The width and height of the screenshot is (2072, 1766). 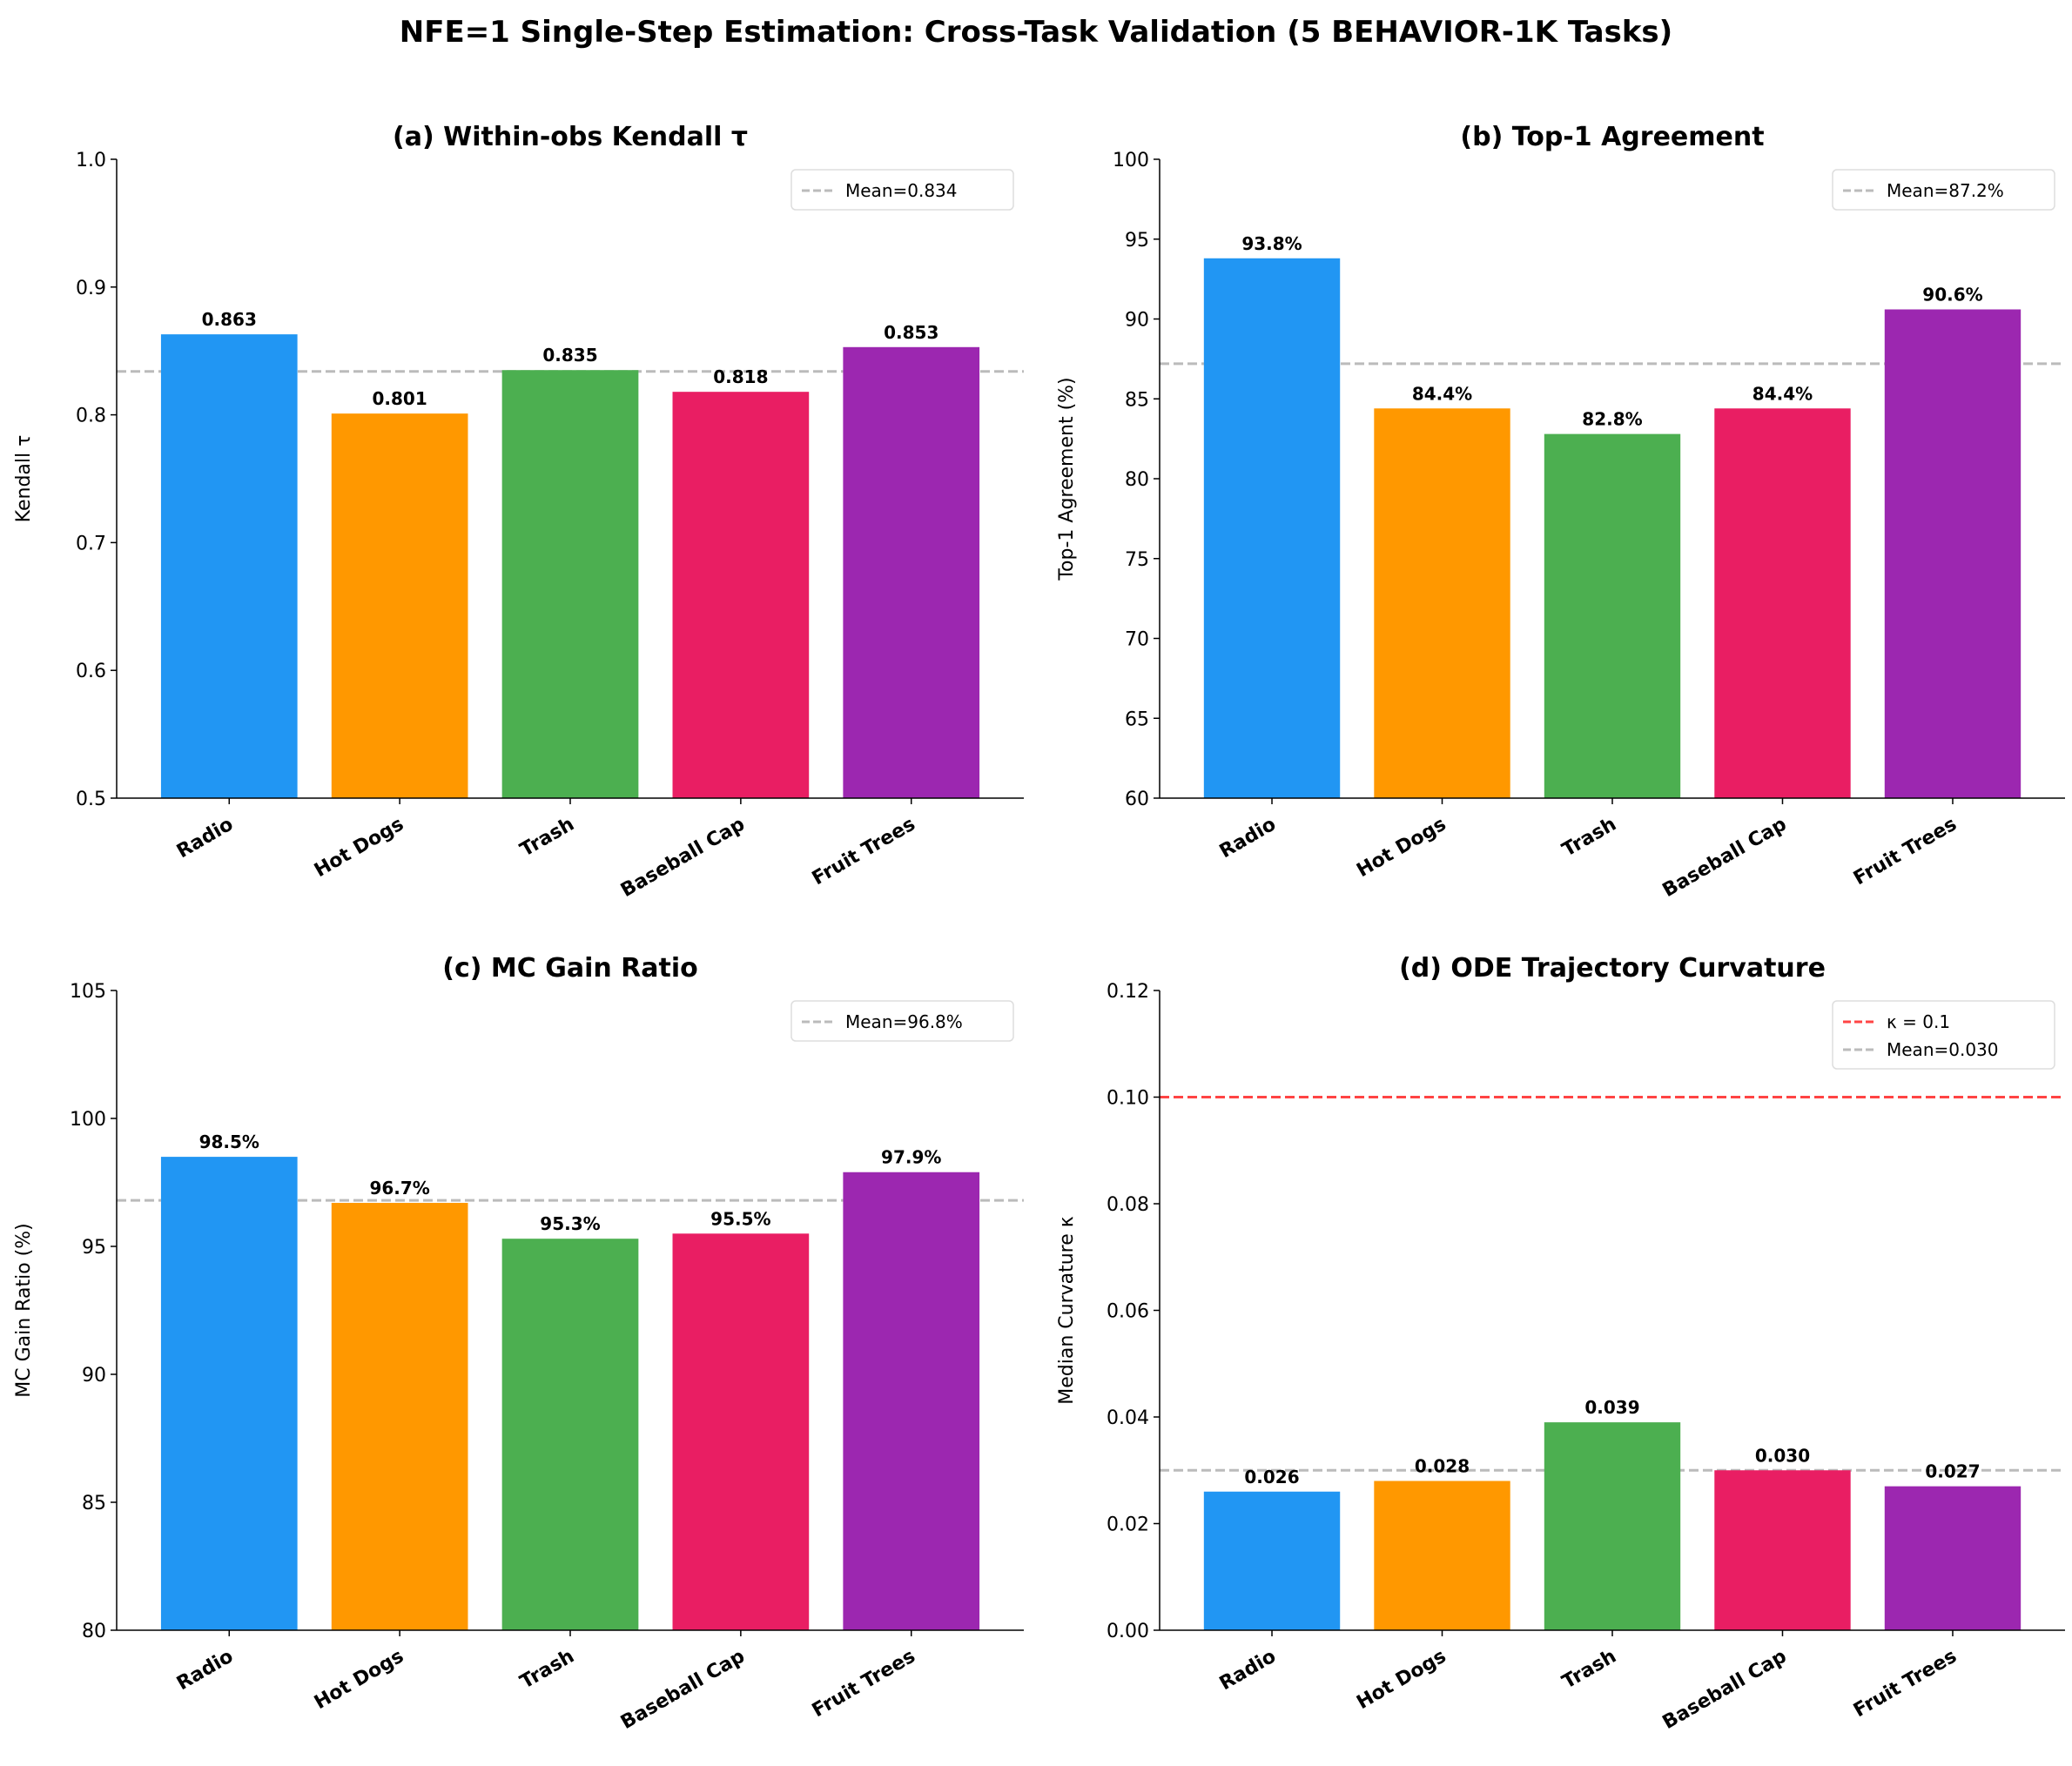 What do you see at coordinates (1782, 1455) in the screenshot?
I see `data-label: 0.030` at bounding box center [1782, 1455].